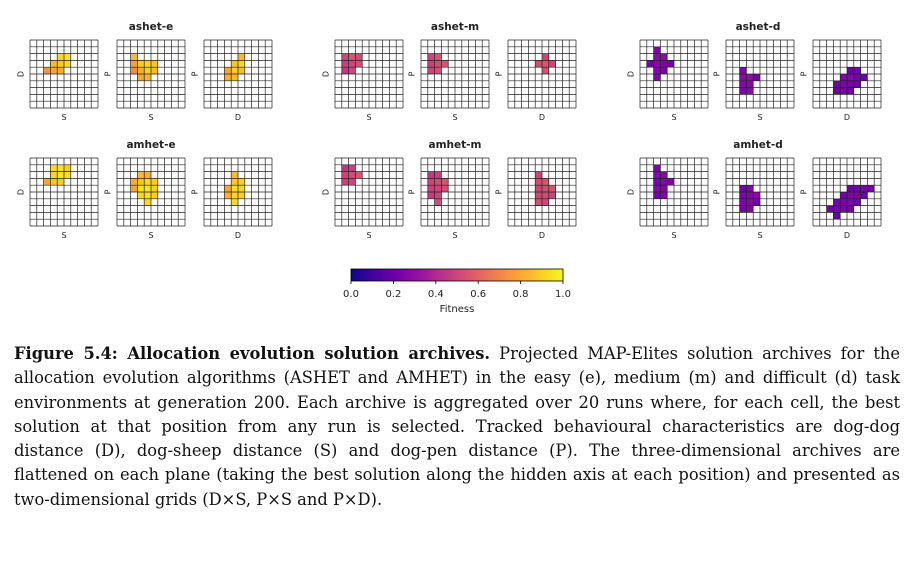 Image resolution: width=912 pixels, height=578 pixels. I want to click on archive-grid: PD, so click(232, 80).